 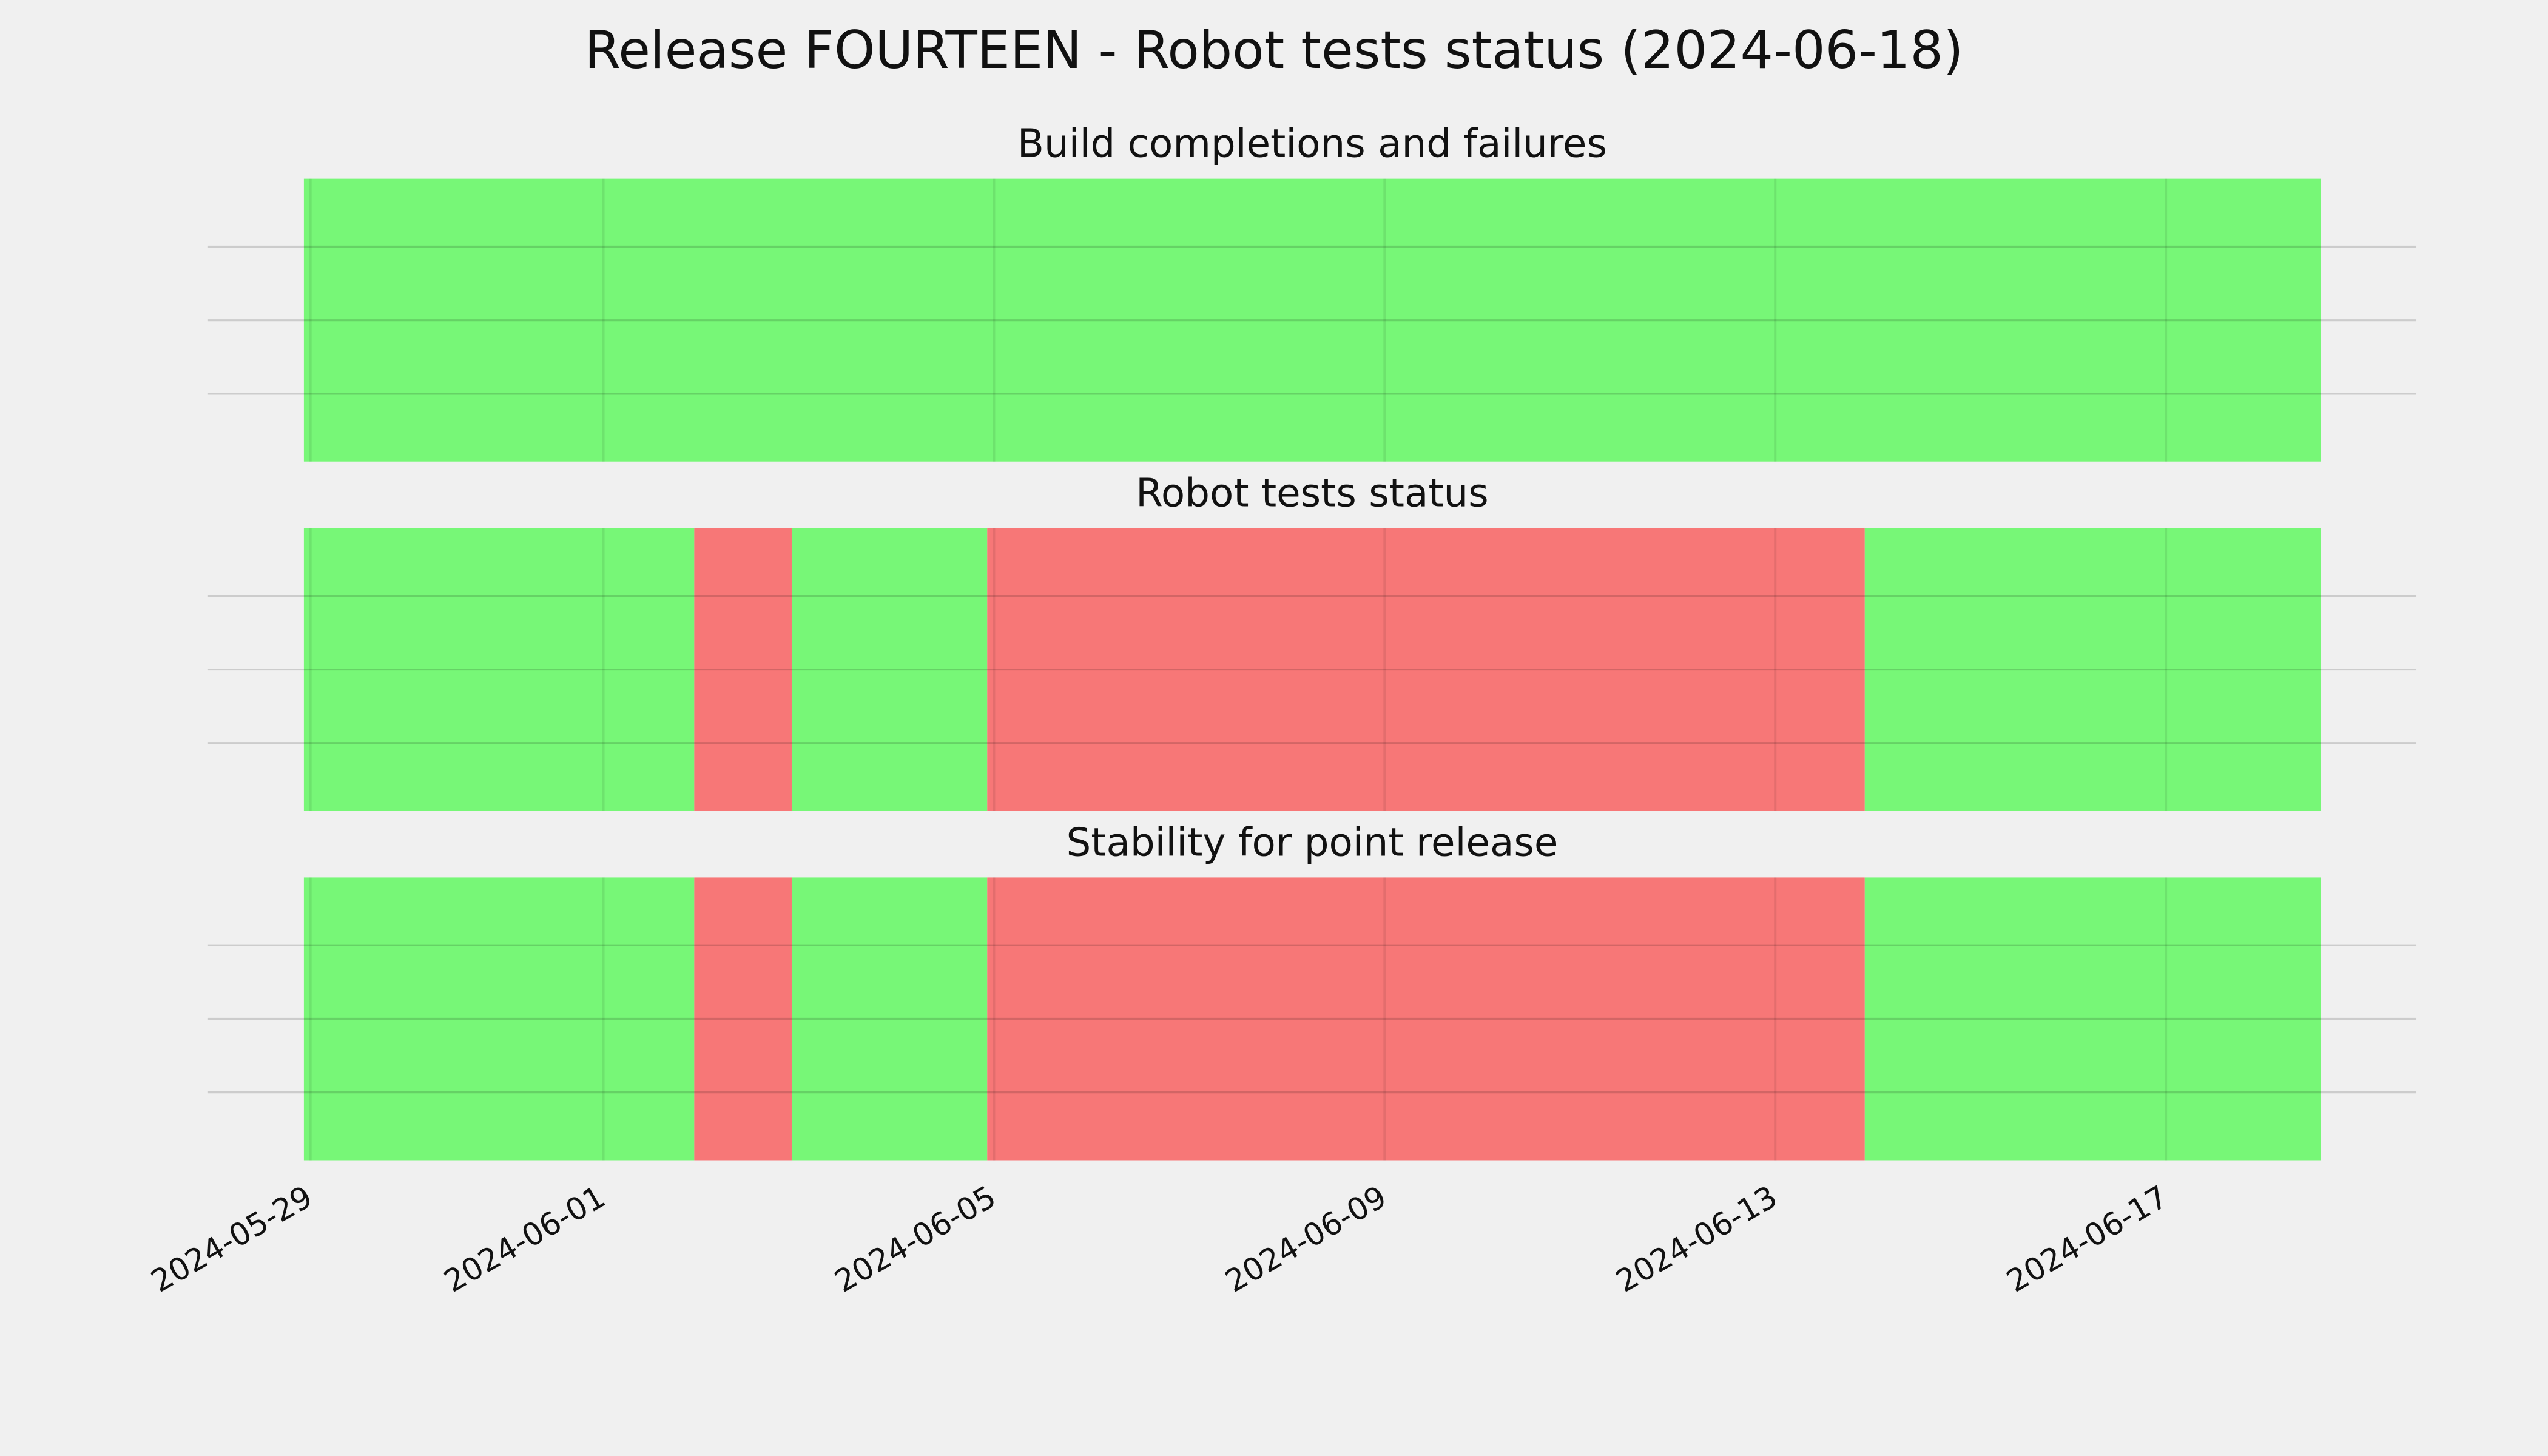 I want to click on panel-title: Build completions and failures, so click(x=1312, y=144).